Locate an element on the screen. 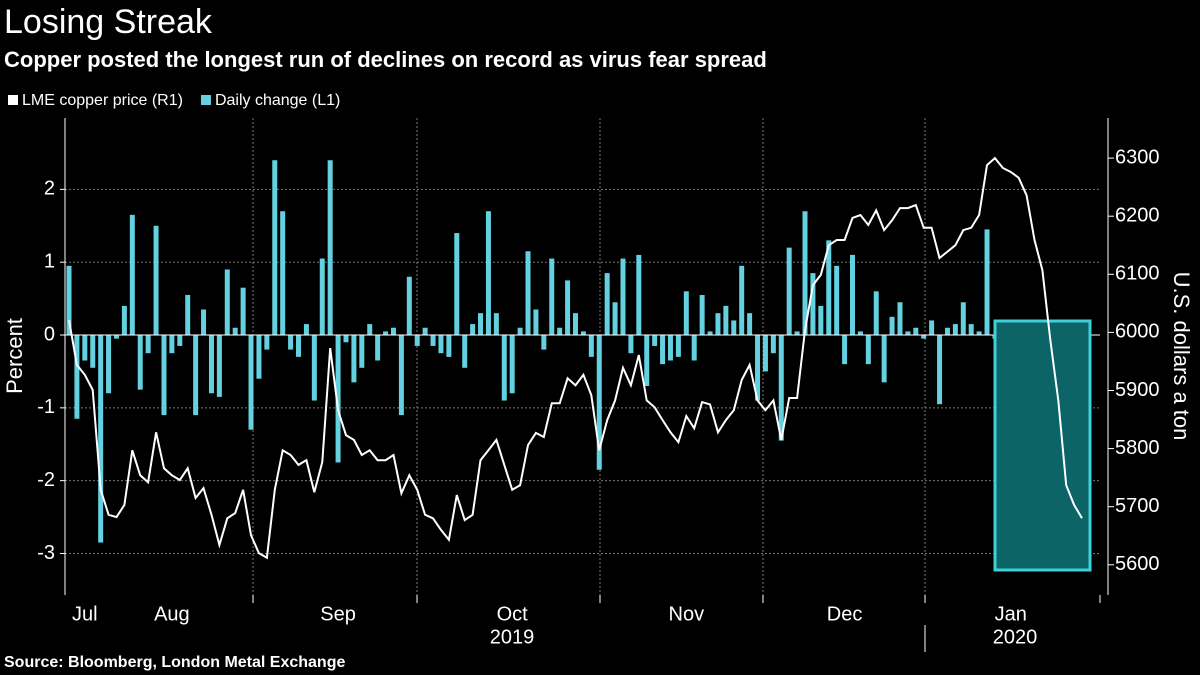 The width and height of the screenshot is (1200, 675). y2-tick-label: 5700 is located at coordinates (1137, 506).